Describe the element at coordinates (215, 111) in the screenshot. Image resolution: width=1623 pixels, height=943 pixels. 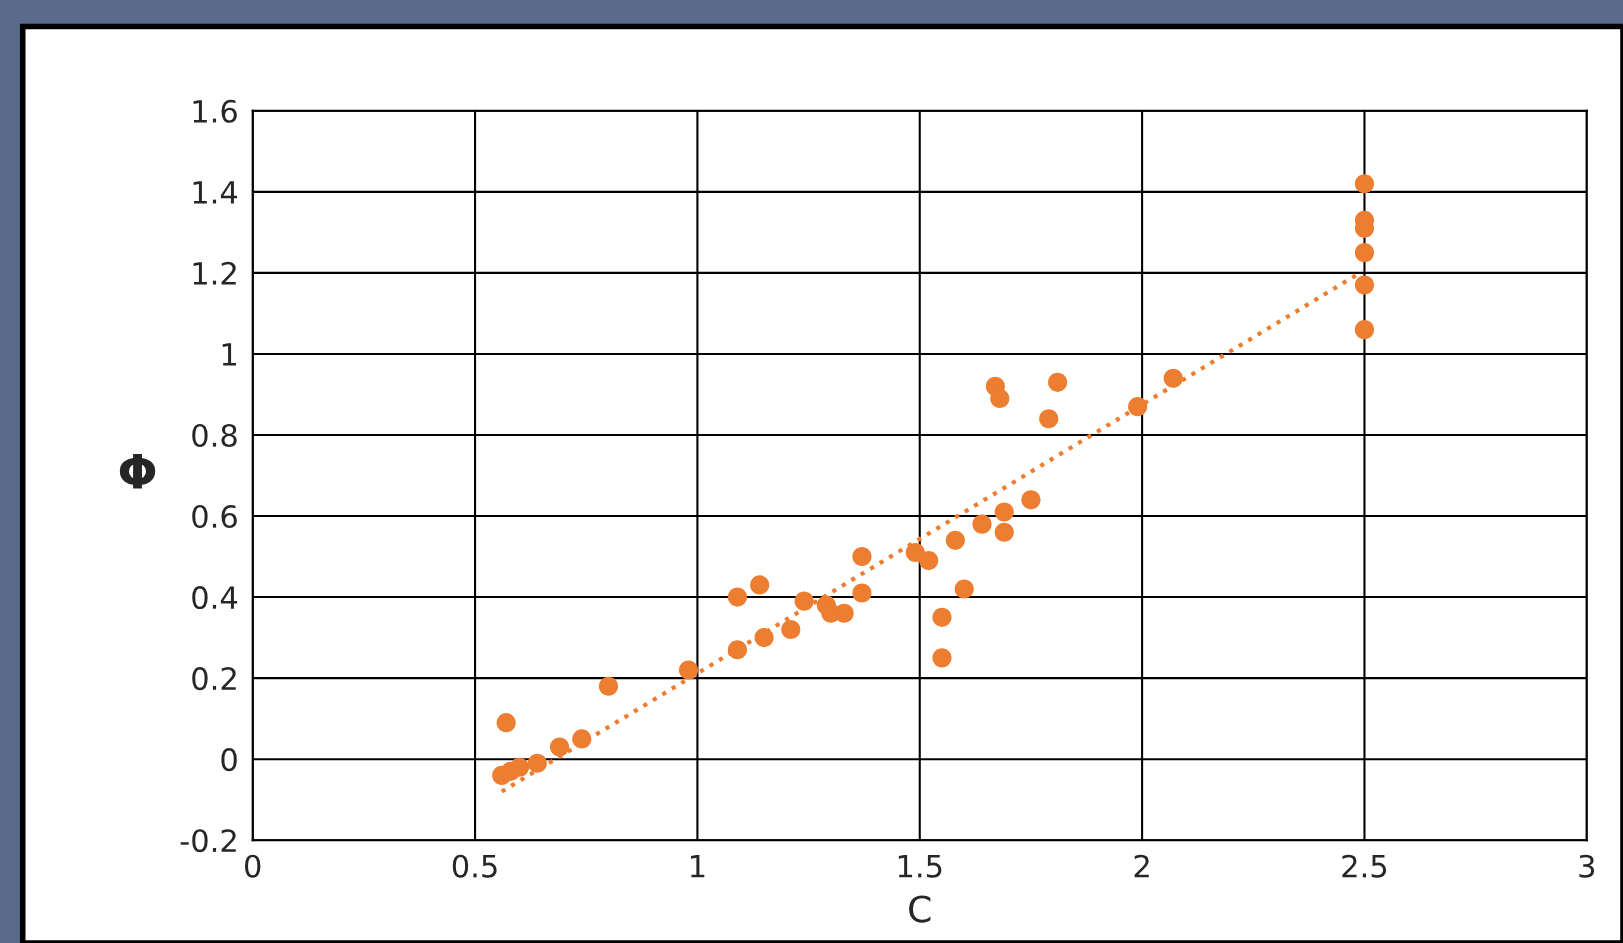
I see `y-tick-label: 1.6` at that location.